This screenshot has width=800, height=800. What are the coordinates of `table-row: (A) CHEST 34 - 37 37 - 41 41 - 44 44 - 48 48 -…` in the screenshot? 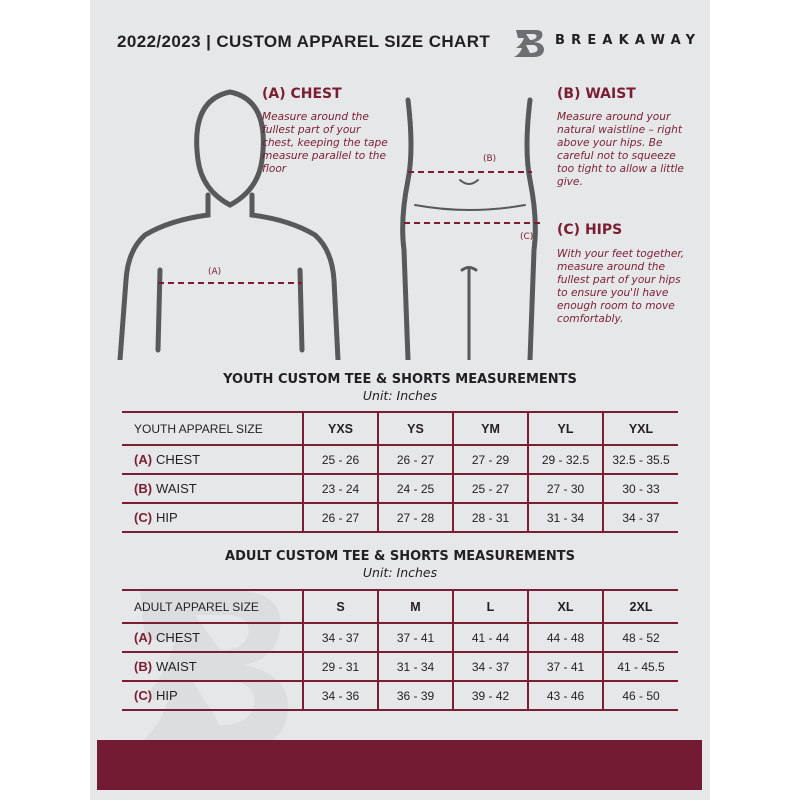 It's located at (400, 637).